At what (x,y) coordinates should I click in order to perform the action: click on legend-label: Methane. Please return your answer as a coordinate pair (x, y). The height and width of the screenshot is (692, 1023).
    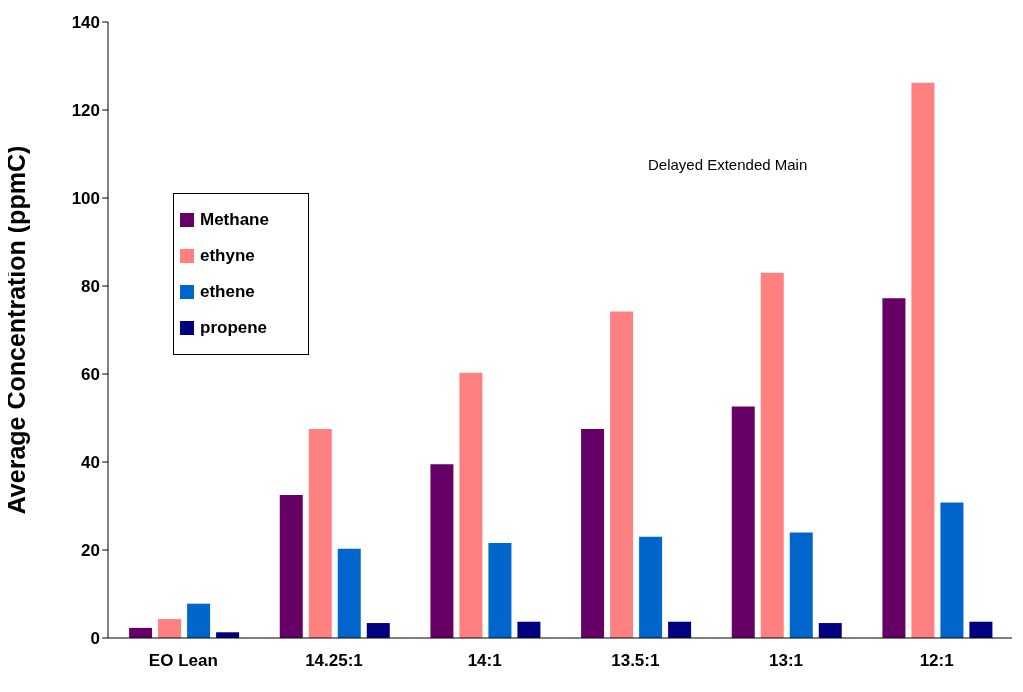
    Looking at the image, I should click on (234, 220).